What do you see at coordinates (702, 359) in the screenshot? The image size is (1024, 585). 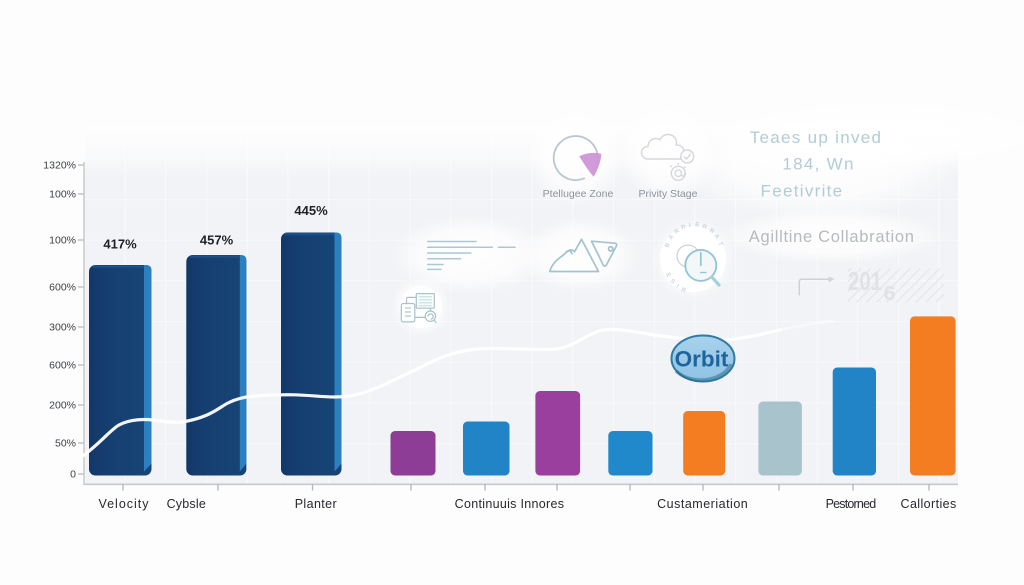 I see `svg-text: Orbit` at bounding box center [702, 359].